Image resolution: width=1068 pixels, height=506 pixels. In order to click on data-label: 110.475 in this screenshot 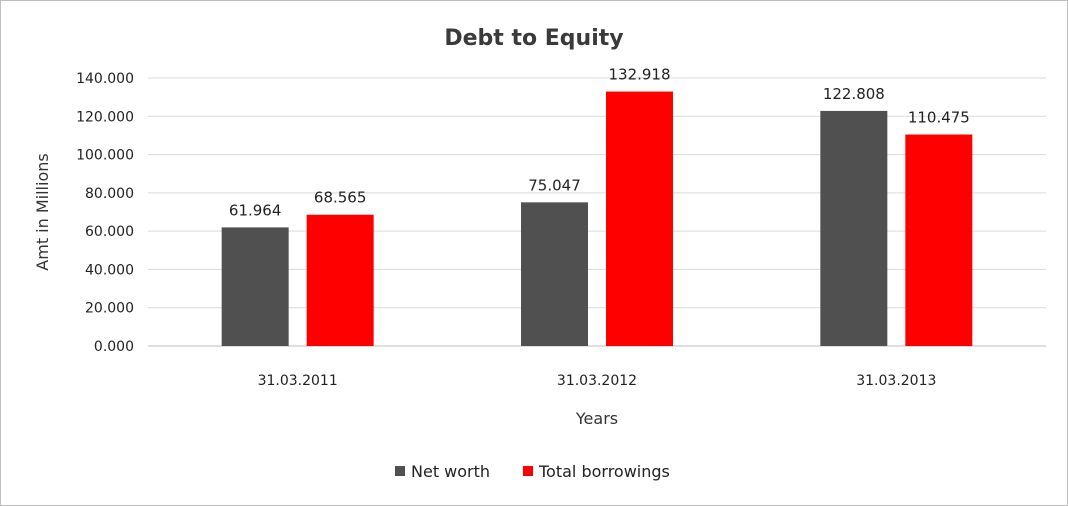, I will do `click(939, 118)`.